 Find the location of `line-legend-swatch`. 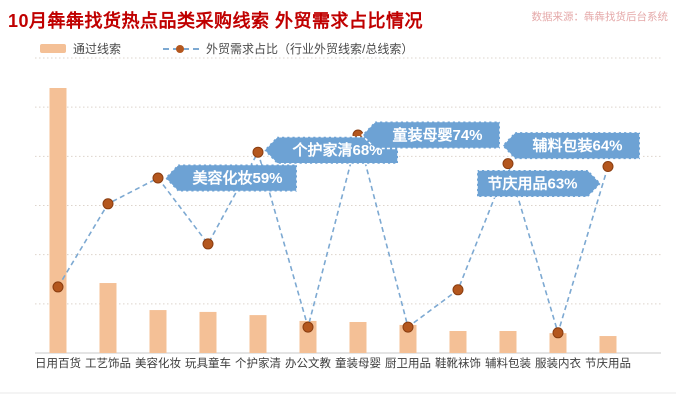

line-legend-swatch is located at coordinates (181, 48).